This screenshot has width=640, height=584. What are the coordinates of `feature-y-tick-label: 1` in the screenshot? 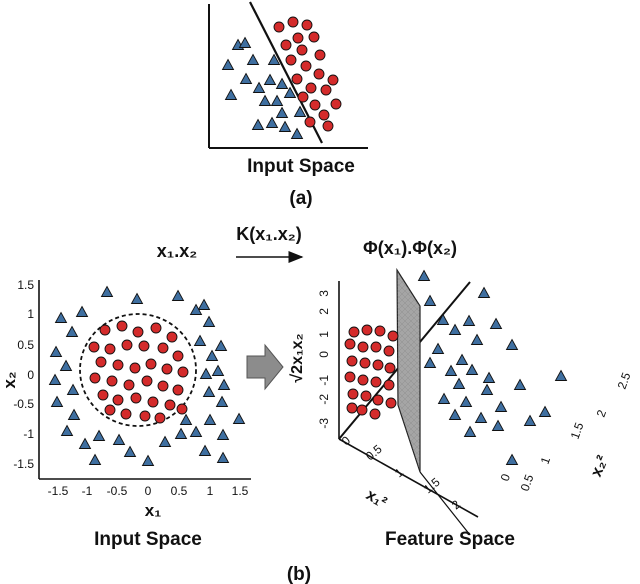 It's located at (546, 460).